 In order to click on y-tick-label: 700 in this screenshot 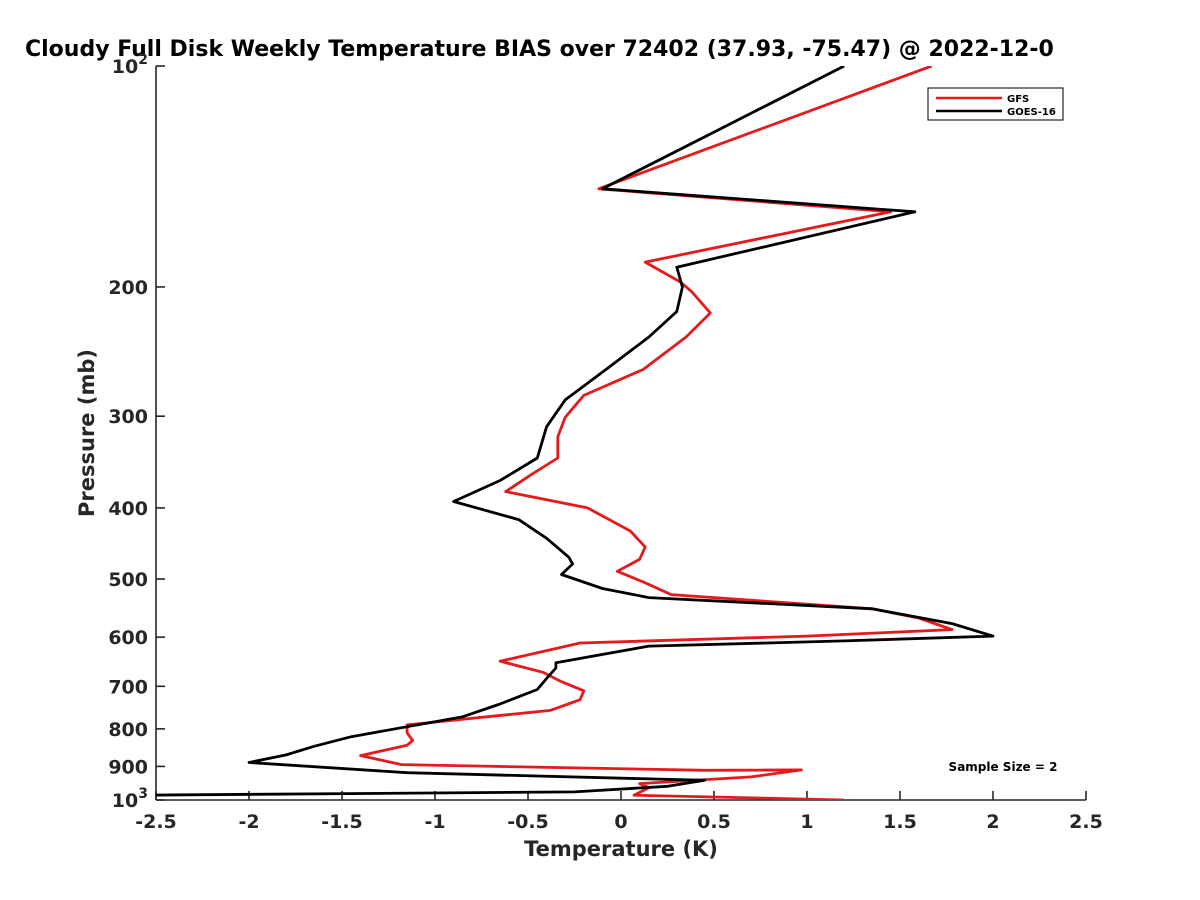, I will do `click(128, 687)`.